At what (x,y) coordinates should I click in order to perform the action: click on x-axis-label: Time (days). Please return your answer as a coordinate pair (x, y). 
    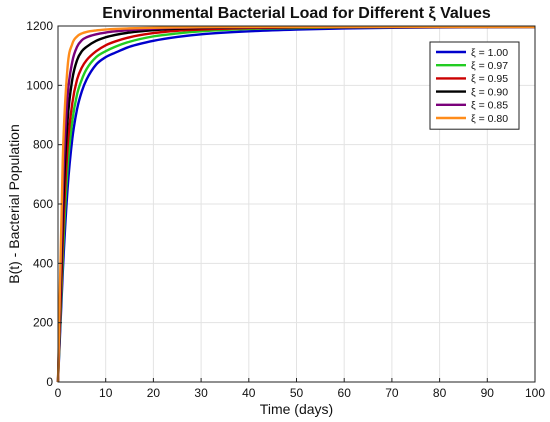
    Looking at the image, I should click on (296, 409).